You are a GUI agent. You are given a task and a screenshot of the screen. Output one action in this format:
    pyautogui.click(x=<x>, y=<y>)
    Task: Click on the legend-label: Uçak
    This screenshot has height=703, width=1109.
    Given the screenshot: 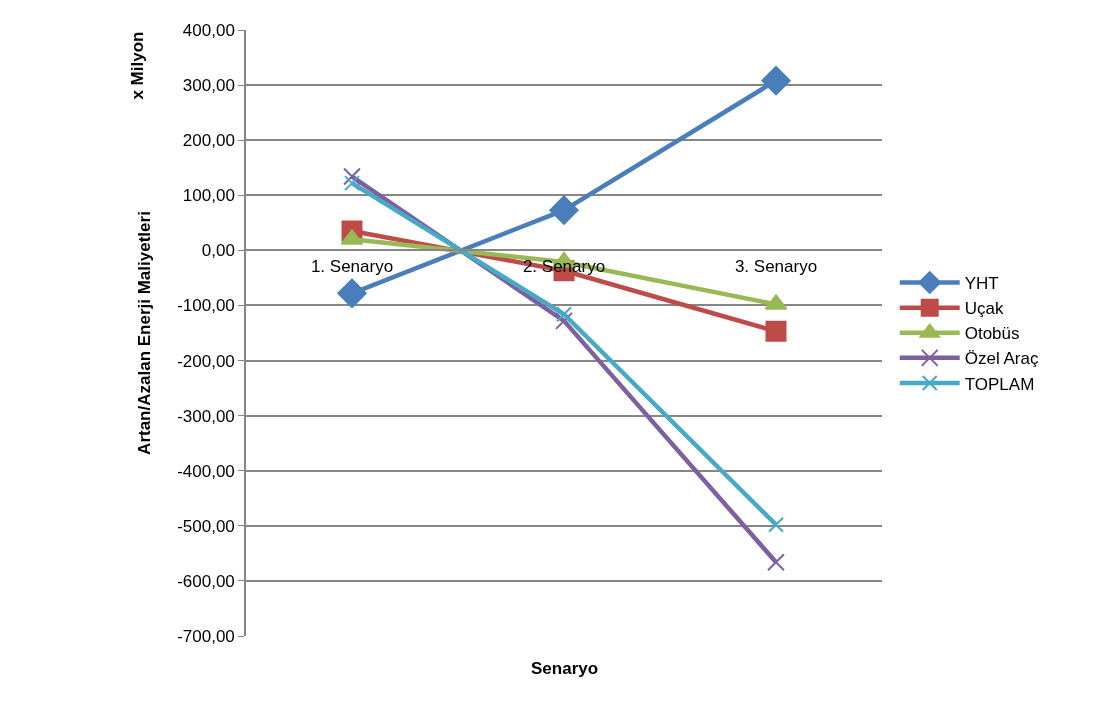 What is the action you would take?
    pyautogui.click(x=984, y=309)
    